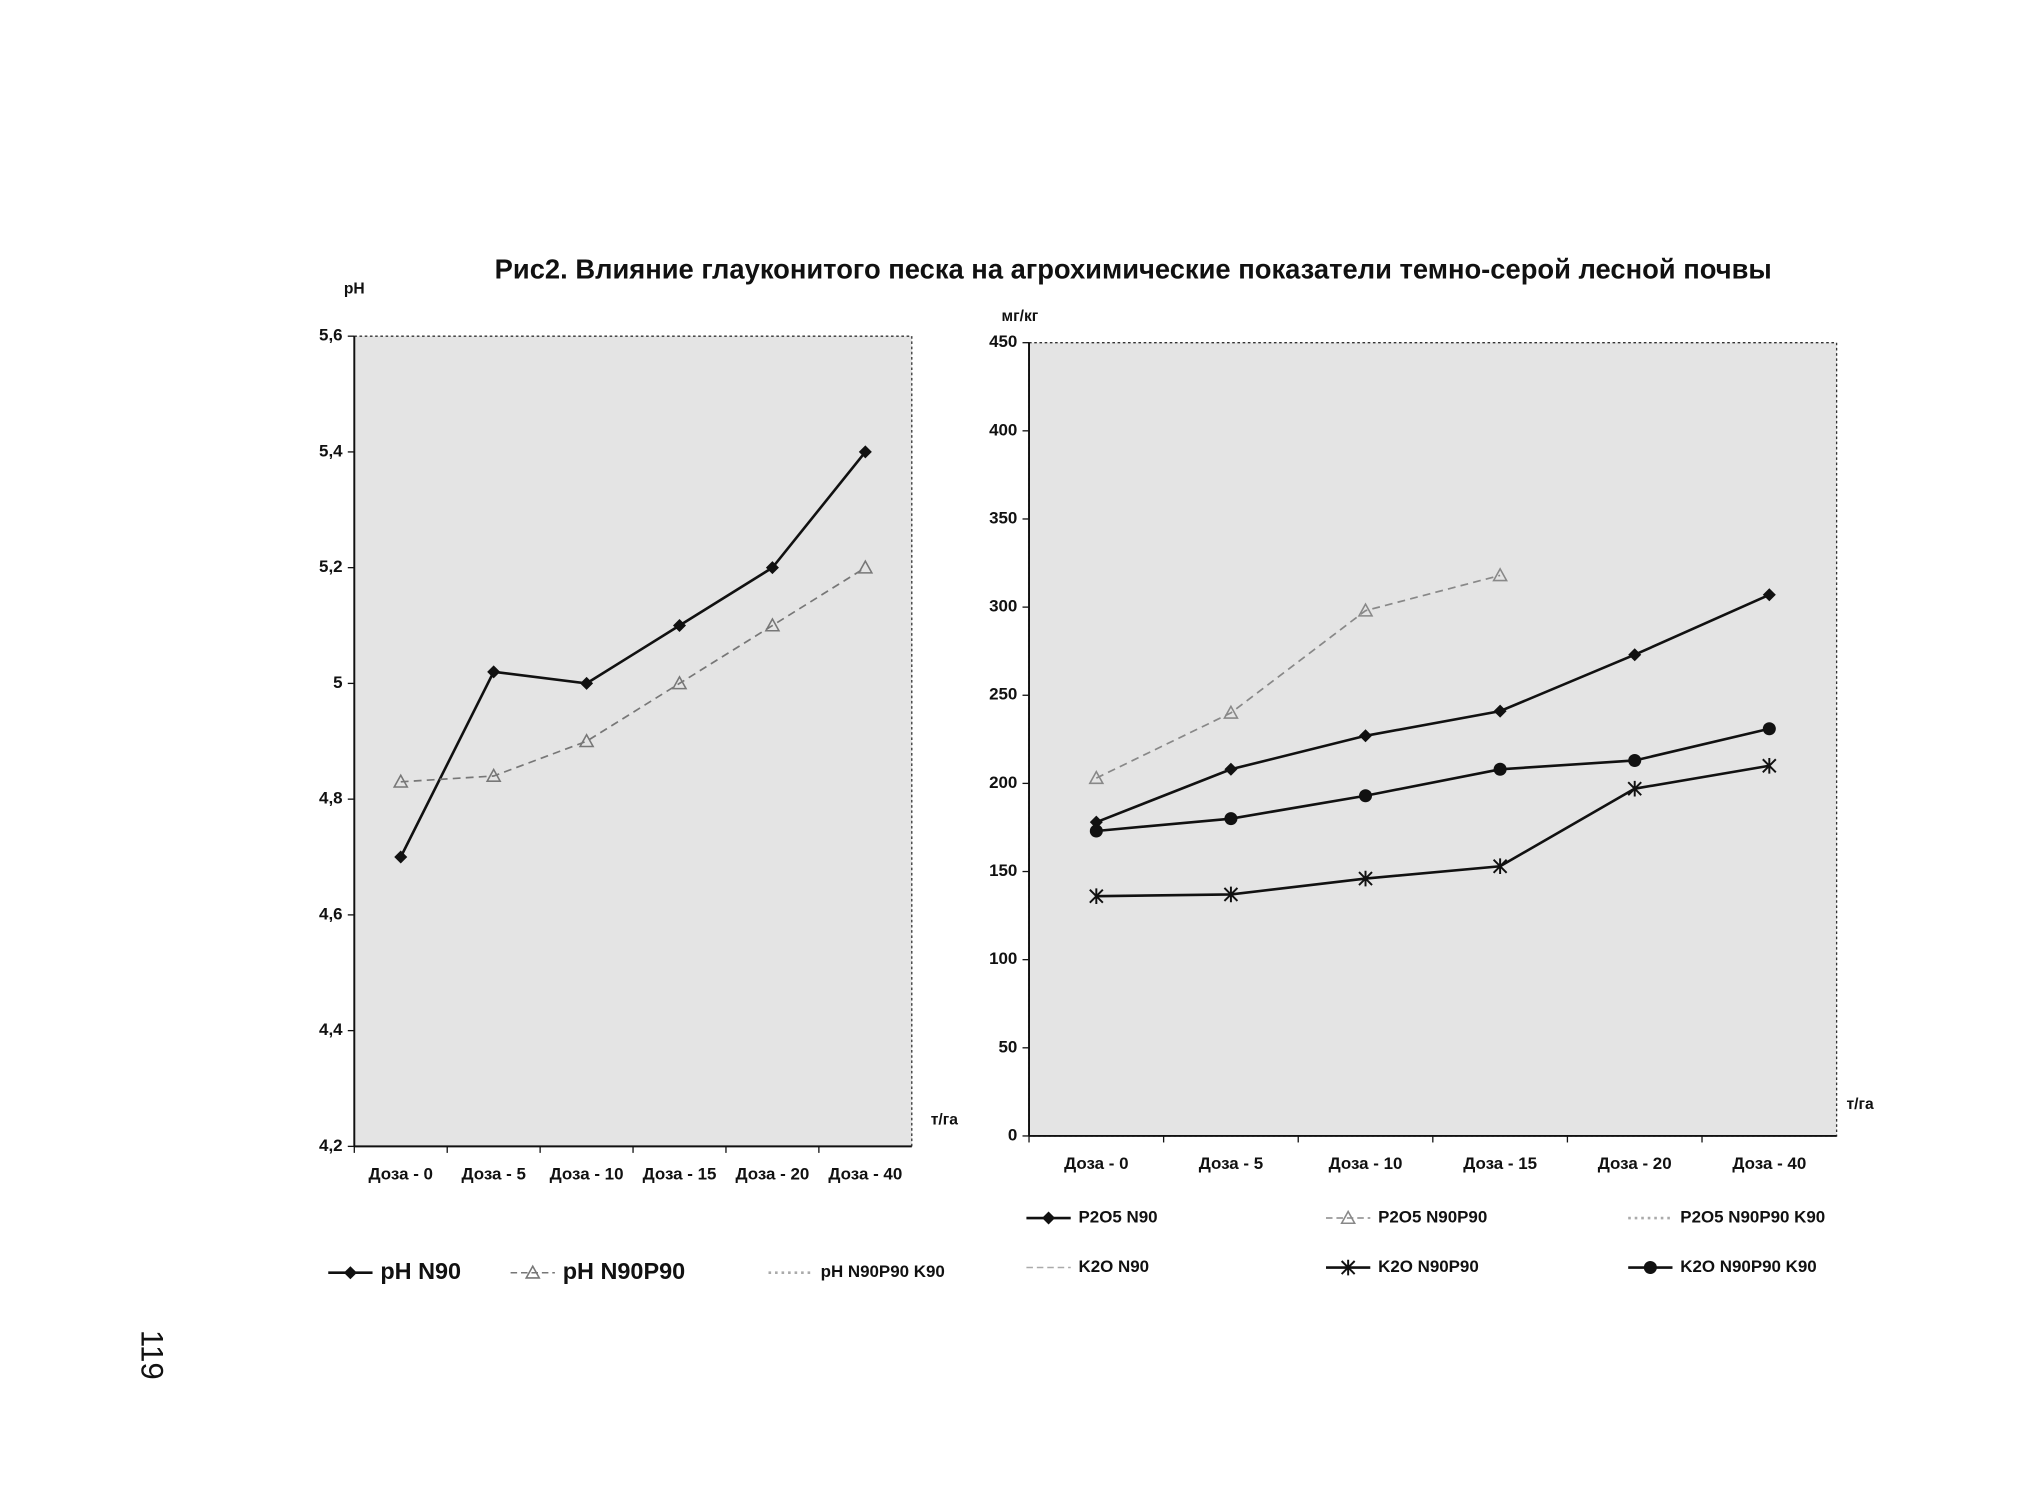 Image resolution: width=2032 pixels, height=1506 pixels. I want to click on legend-label: P2O5 N90, so click(1118, 1216).